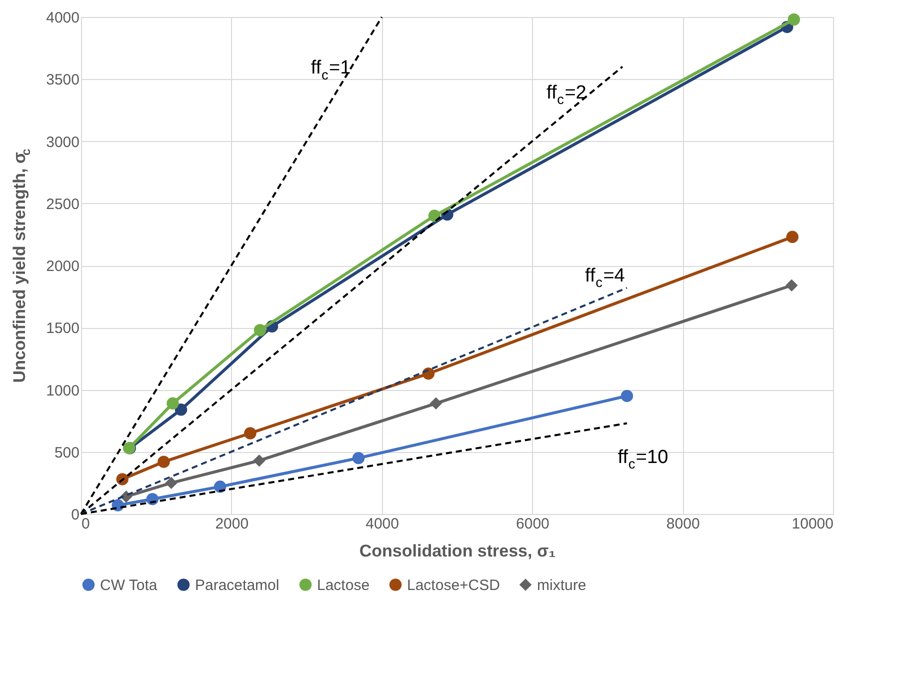 The width and height of the screenshot is (920, 678). What do you see at coordinates (683, 524) in the screenshot?
I see `x-tick-label: 8000` at bounding box center [683, 524].